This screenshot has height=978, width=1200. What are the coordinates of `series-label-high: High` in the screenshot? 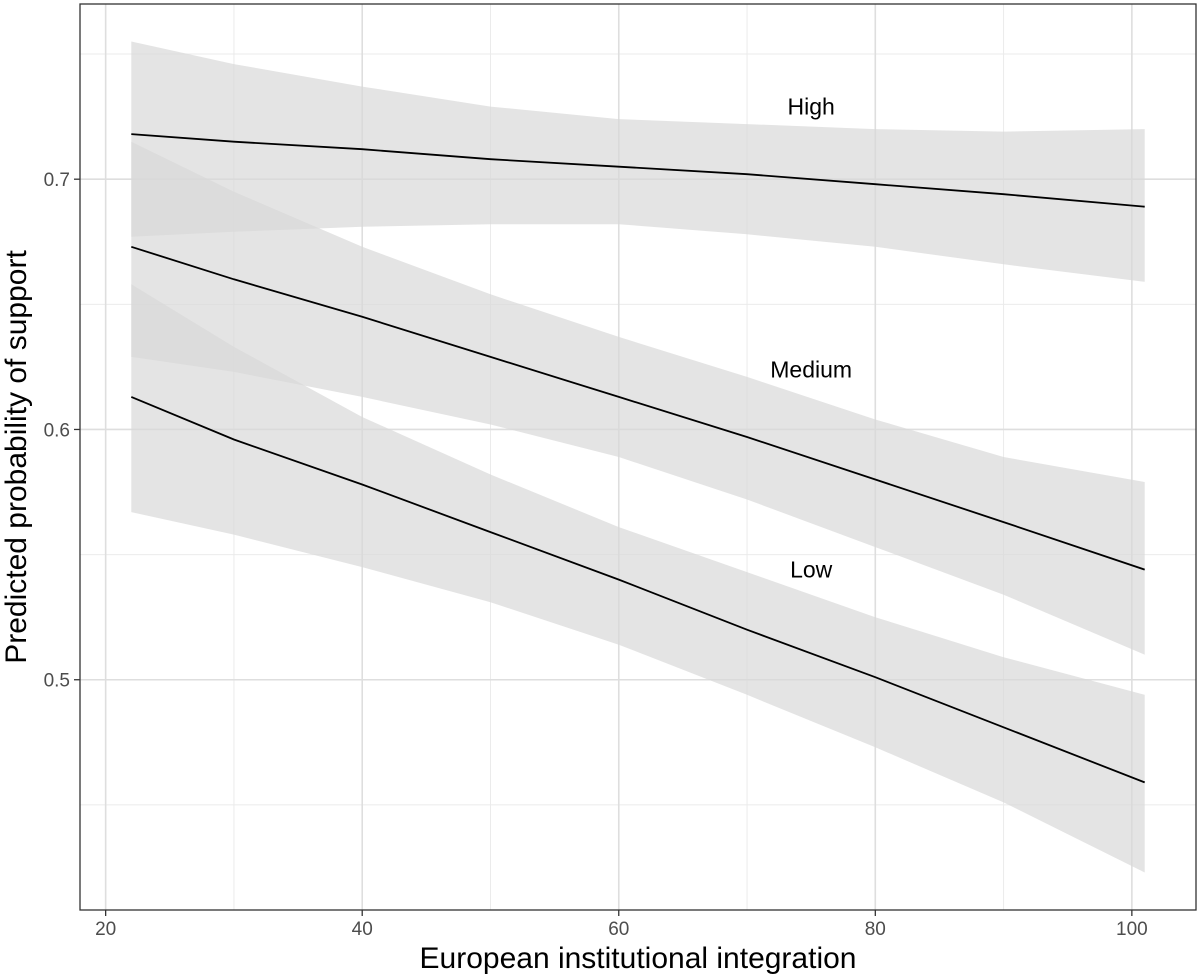 It's located at (811, 107).